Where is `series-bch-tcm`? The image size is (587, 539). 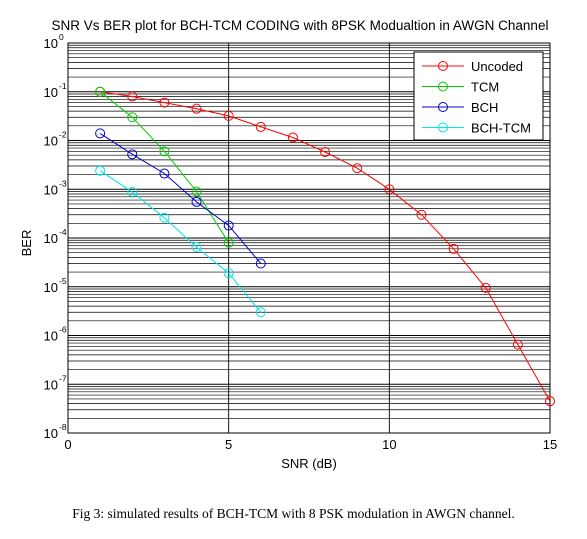 series-bch-tcm is located at coordinates (180, 241).